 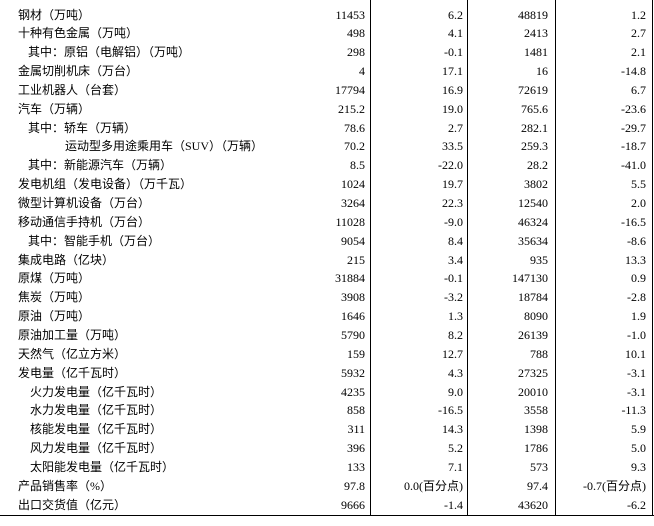 What do you see at coordinates (533, 334) in the screenshot?
I see `cell-value: 26139` at bounding box center [533, 334].